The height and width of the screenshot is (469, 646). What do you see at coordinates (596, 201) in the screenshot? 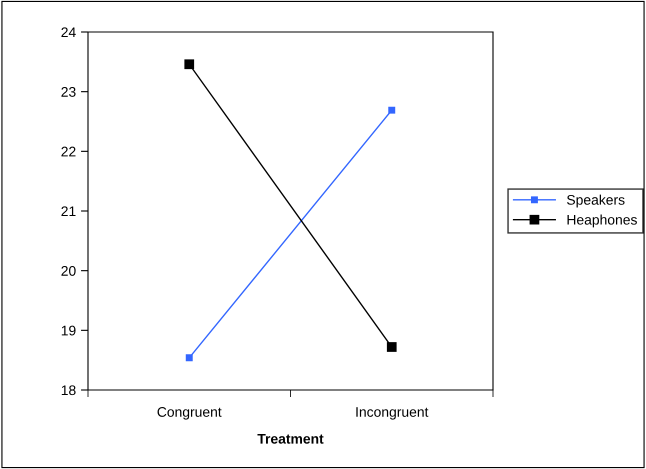
I see `legend-label: Speakers` at bounding box center [596, 201].